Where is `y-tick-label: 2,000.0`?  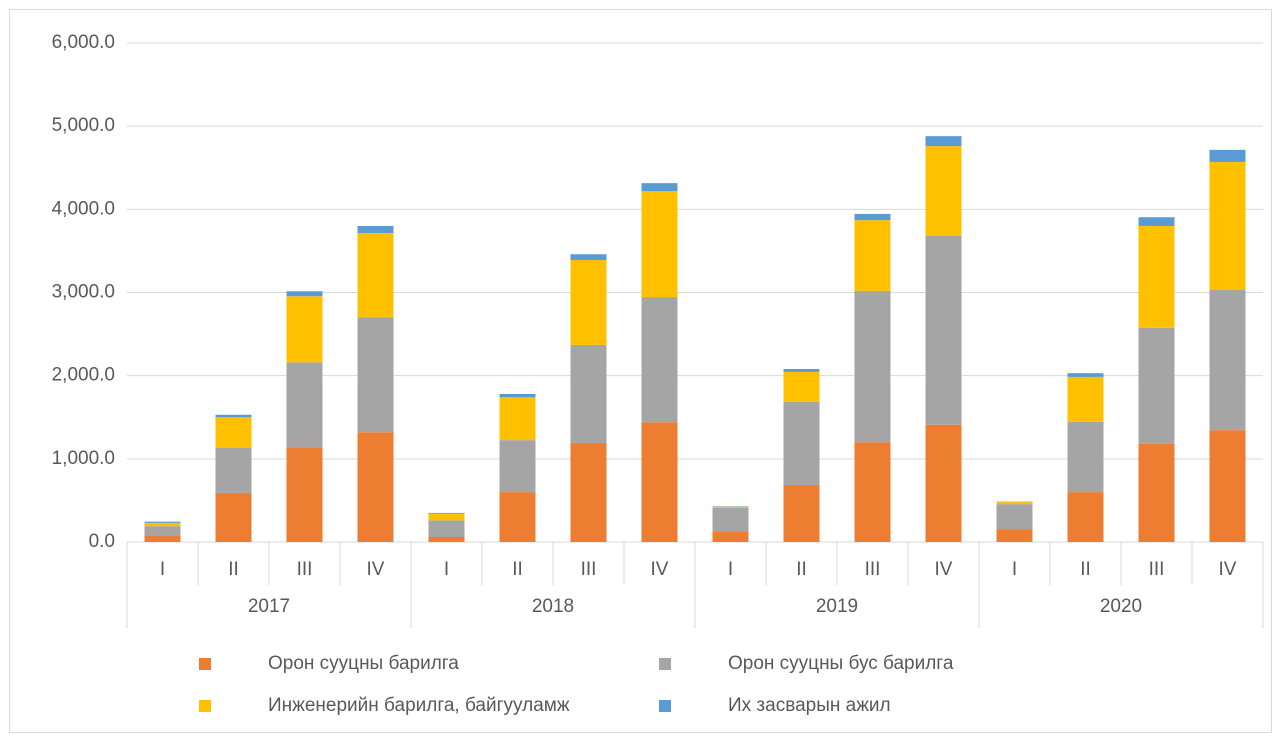 y-tick-label: 2,000.0 is located at coordinates (83, 375).